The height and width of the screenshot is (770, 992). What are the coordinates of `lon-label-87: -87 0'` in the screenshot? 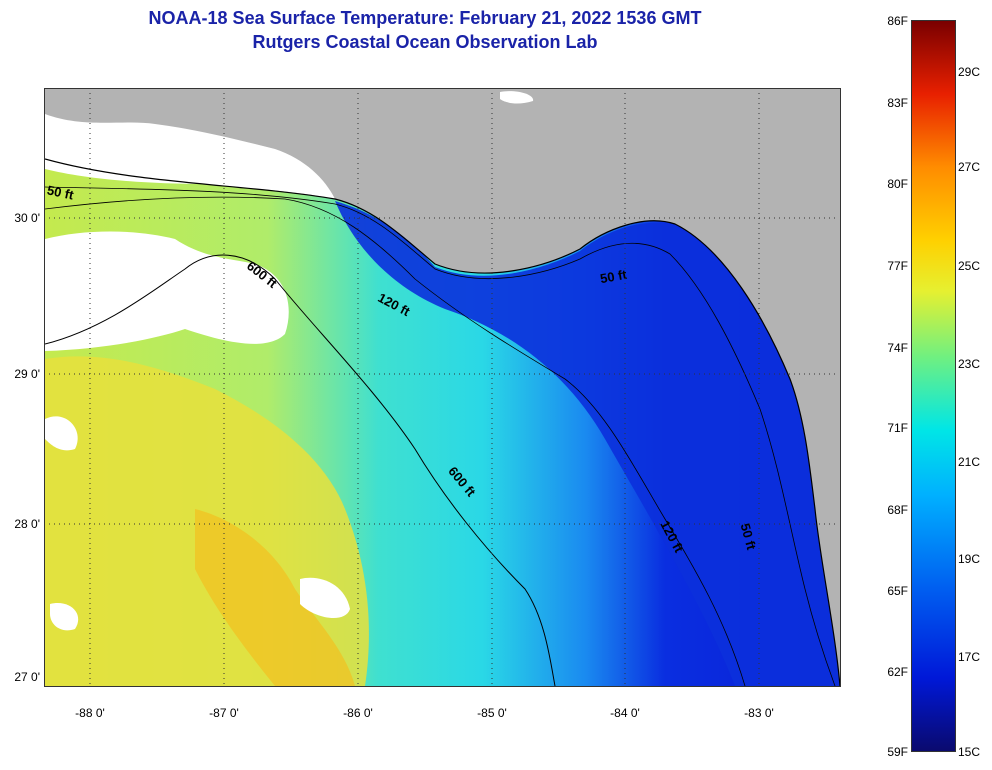 It's located at (224, 713).